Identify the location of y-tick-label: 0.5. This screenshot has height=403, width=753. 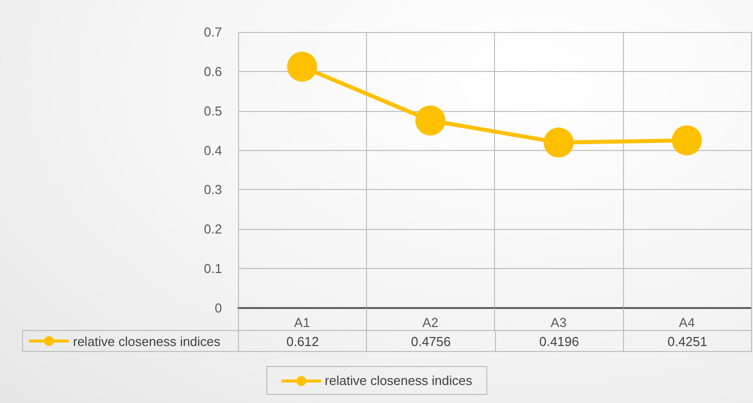
(213, 110).